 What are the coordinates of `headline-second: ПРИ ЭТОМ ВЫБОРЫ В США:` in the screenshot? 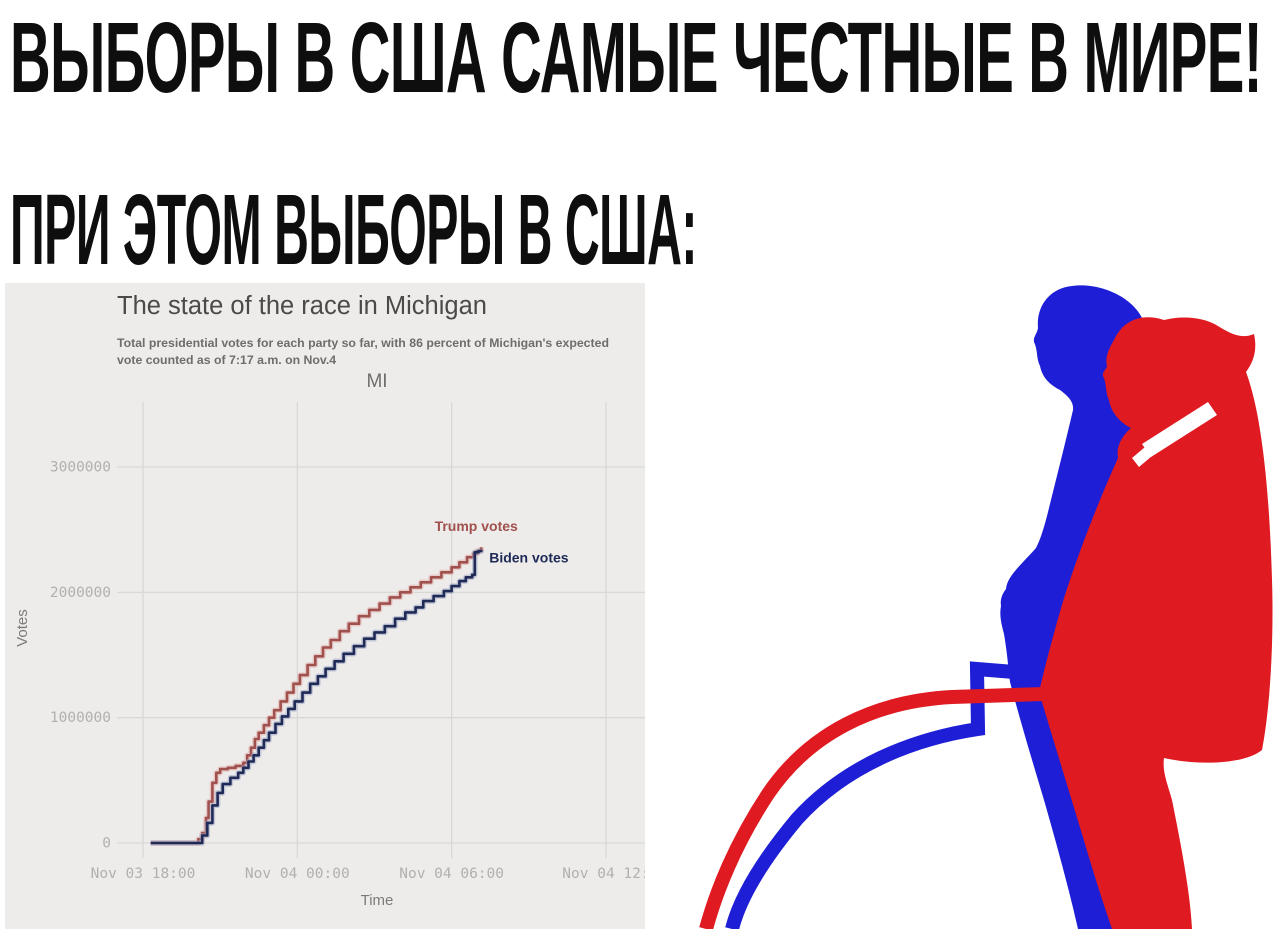 It's located at (354, 234).